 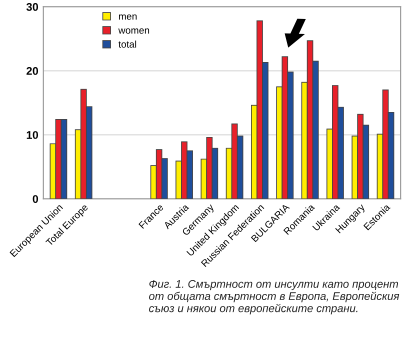 I want to click on y-tick-label: 30, so click(x=32, y=7).